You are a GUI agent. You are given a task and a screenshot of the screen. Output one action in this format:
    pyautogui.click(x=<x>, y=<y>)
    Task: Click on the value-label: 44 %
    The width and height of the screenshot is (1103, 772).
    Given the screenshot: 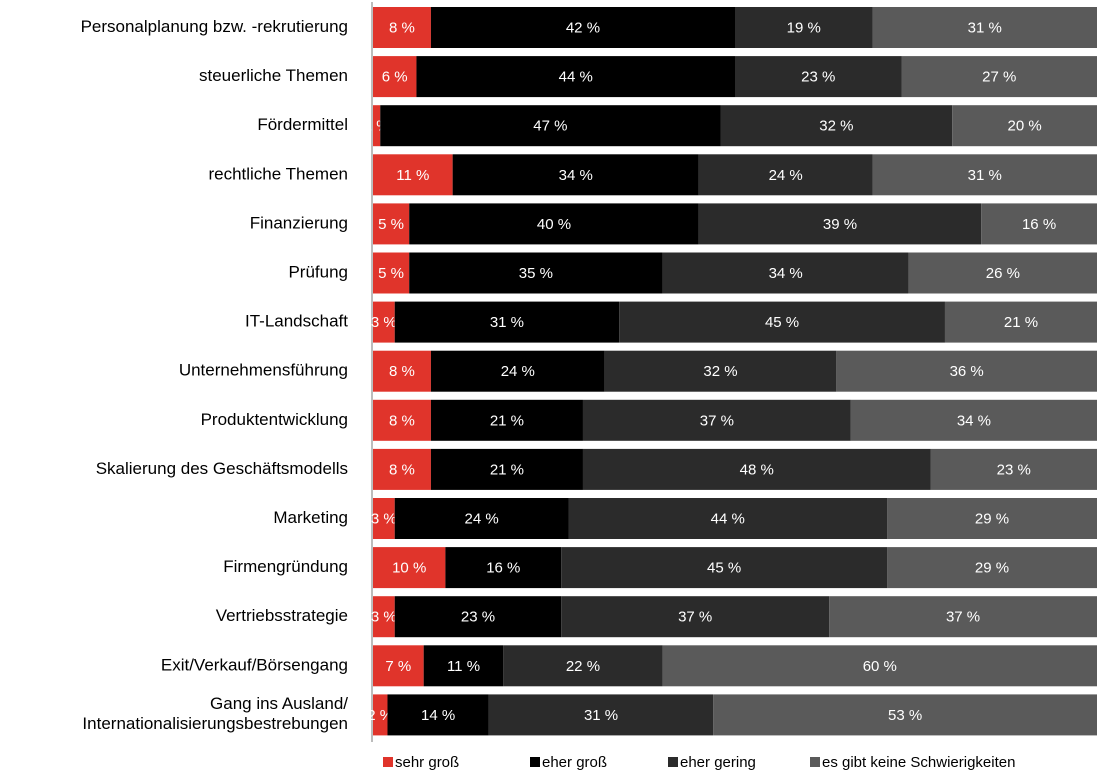 What is the action you would take?
    pyautogui.click(x=576, y=77)
    